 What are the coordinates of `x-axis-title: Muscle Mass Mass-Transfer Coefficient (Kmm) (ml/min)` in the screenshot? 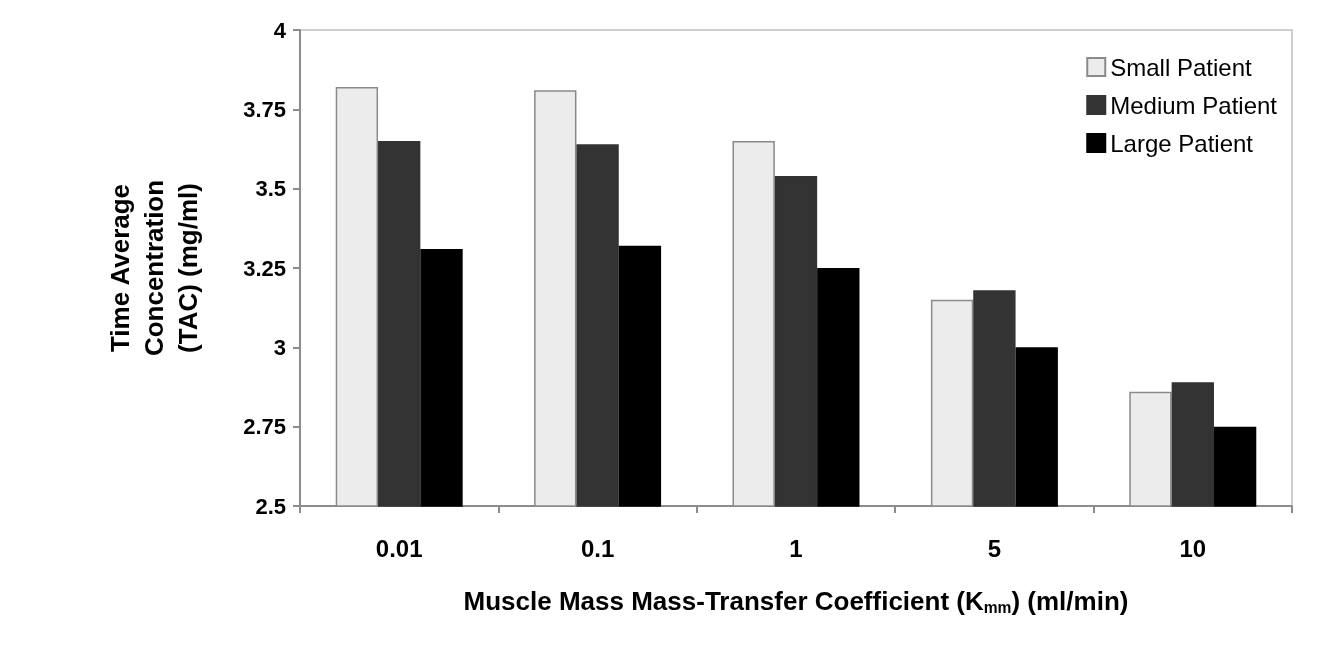 It's located at (796, 600).